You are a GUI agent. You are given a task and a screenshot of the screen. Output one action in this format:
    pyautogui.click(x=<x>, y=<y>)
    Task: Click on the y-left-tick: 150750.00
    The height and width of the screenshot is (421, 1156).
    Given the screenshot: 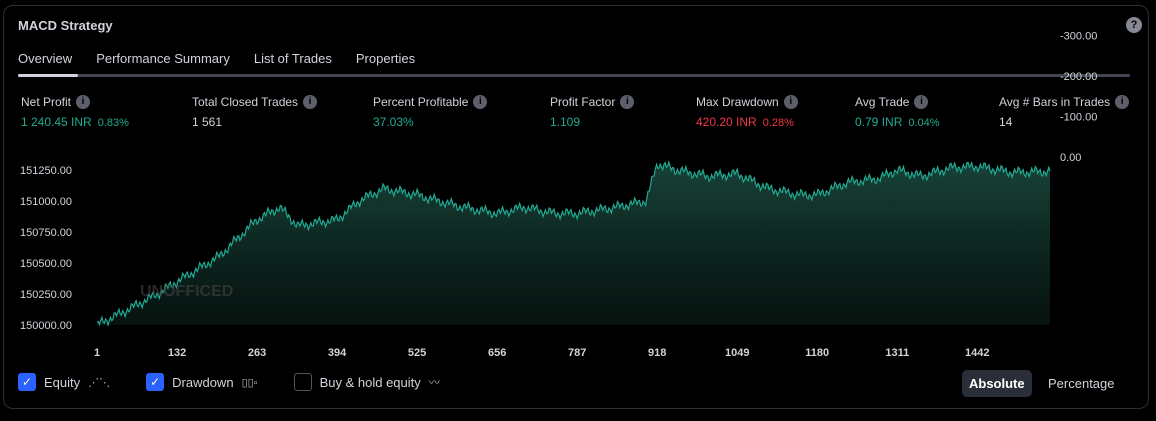 What is the action you would take?
    pyautogui.click(x=46, y=233)
    